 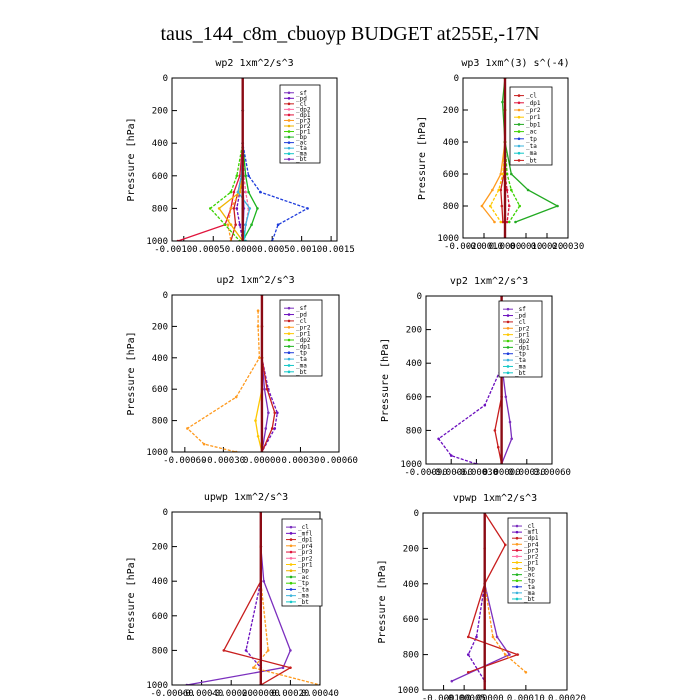 I want to click on legend-box-vp2, so click(x=520, y=339).